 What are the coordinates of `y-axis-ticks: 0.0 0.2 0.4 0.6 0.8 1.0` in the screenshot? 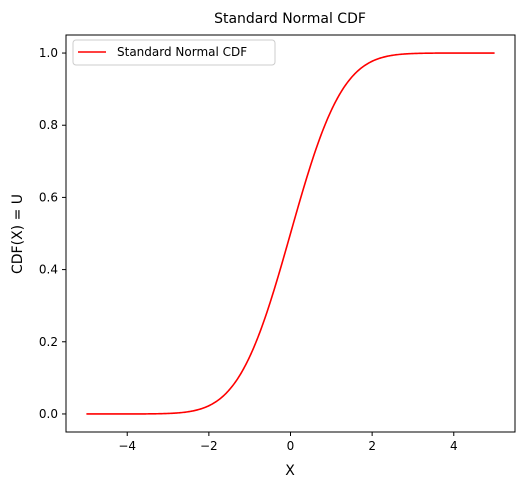 It's located at (52, 233).